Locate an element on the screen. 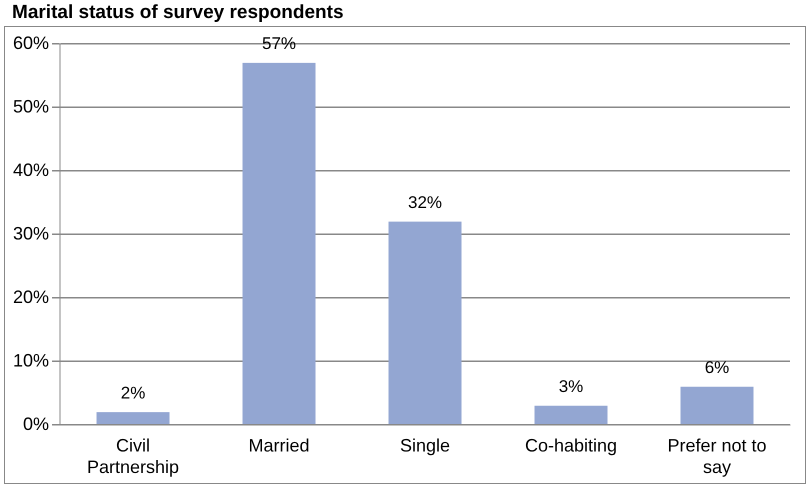  data-label: 2% is located at coordinates (133, 392).